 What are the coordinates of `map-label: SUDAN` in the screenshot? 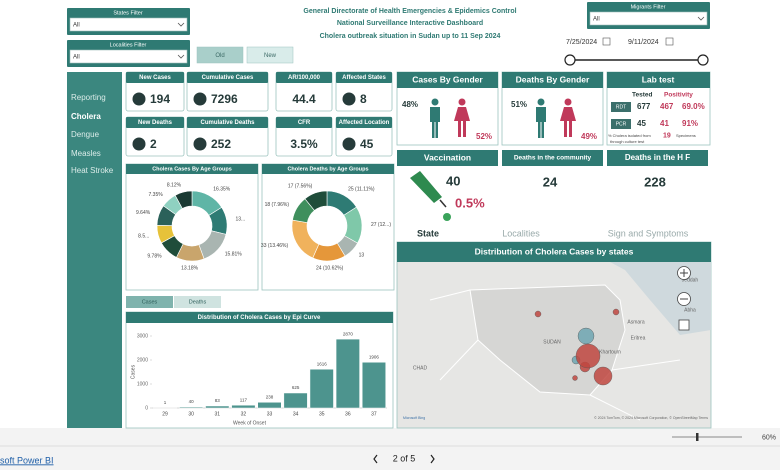 It's located at (552, 342).